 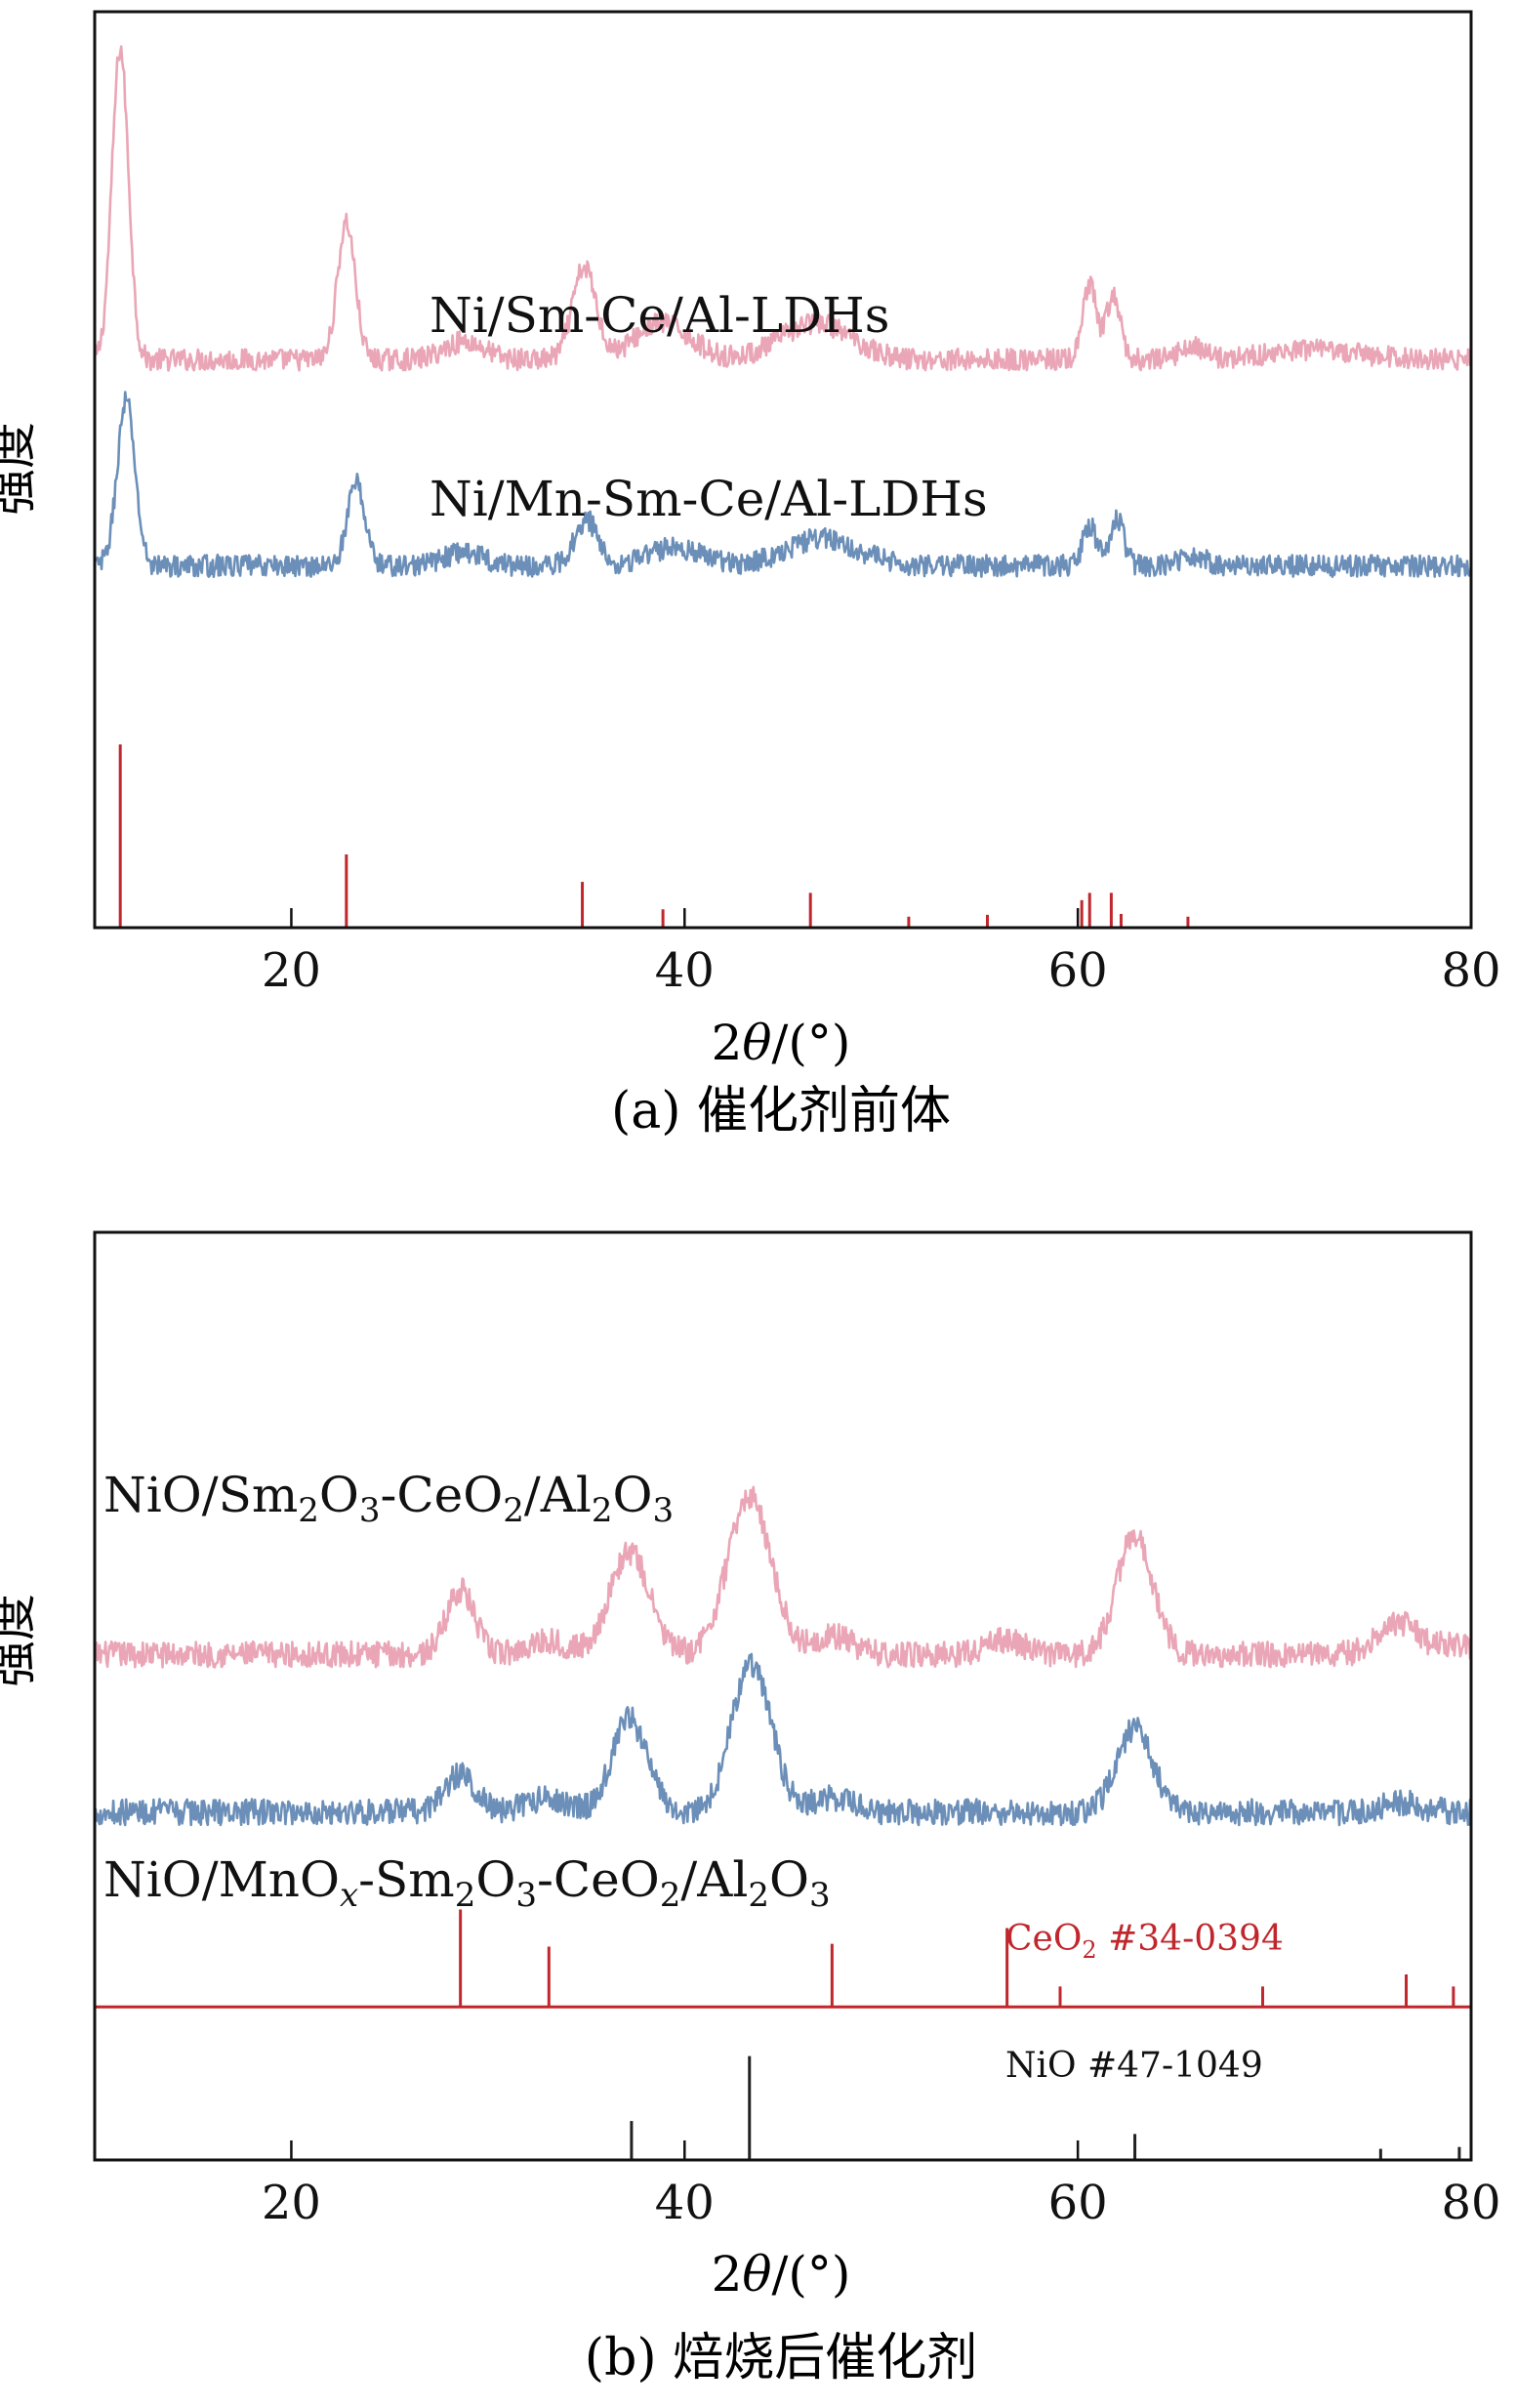 I want to click on panel-b-series-label-1: NiO/Sm2O3-CeO2/Al2O3, so click(x=389, y=1498).